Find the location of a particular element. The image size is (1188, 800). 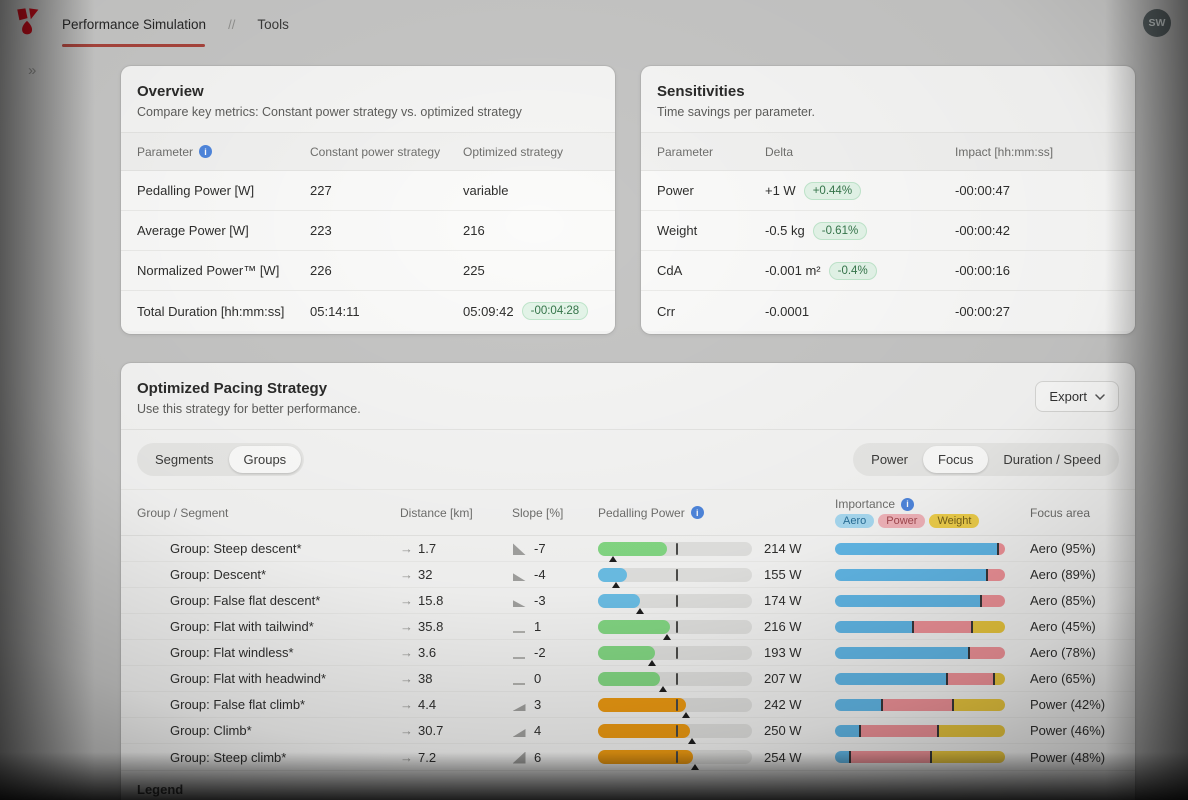

metric-toggle-power: Power is located at coordinates (890, 459).